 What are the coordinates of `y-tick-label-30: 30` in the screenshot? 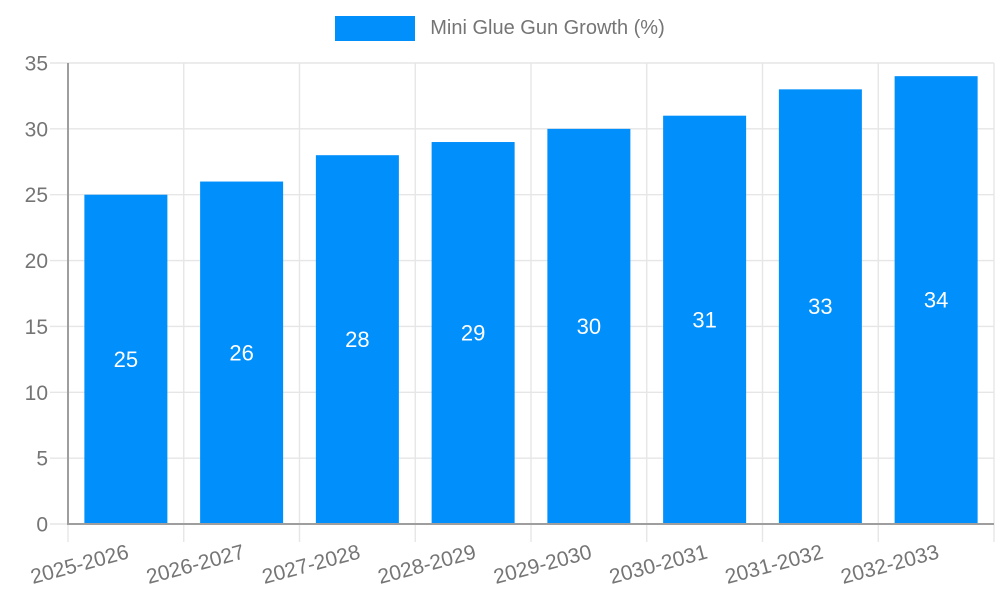 It's located at (36, 129).